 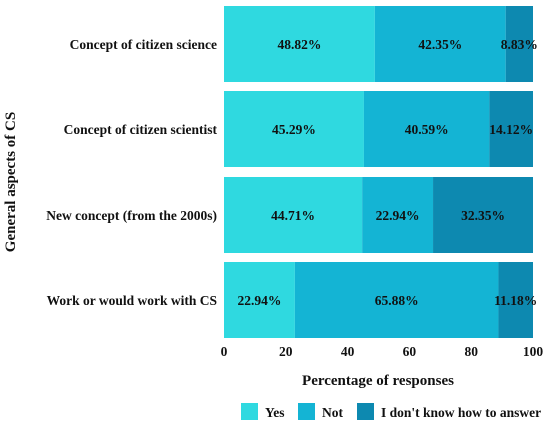 I want to click on x-tick-label: 60, so click(x=410, y=351).